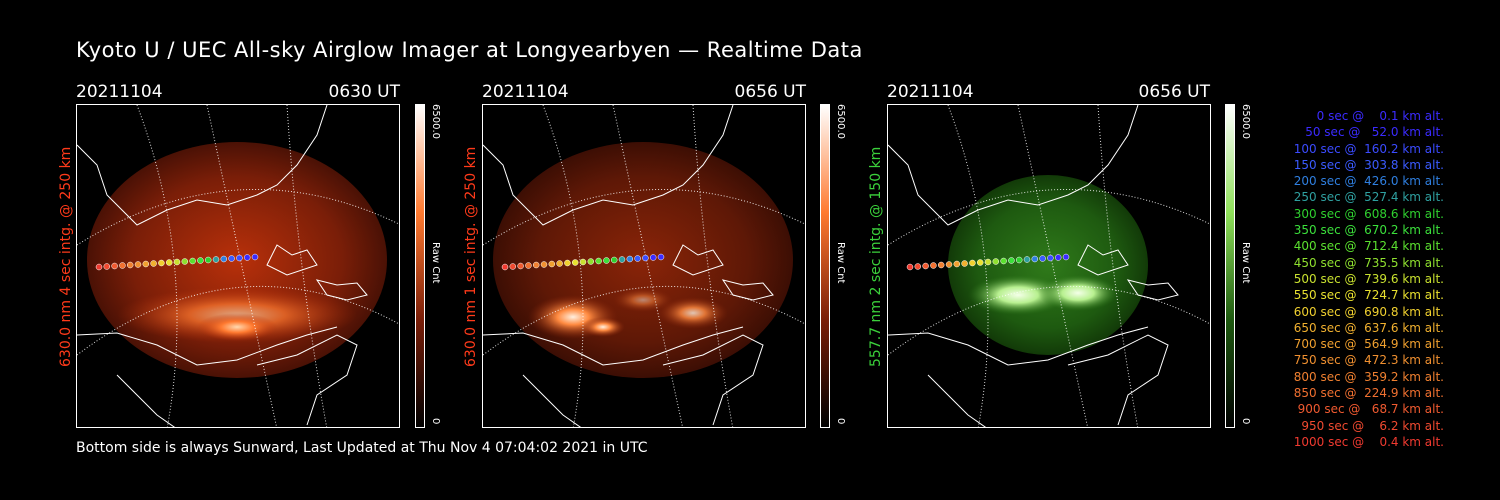 The image size is (1500, 500). I want to click on legend-row: 700 sec @ 564.9 km alt., so click(1366, 344).